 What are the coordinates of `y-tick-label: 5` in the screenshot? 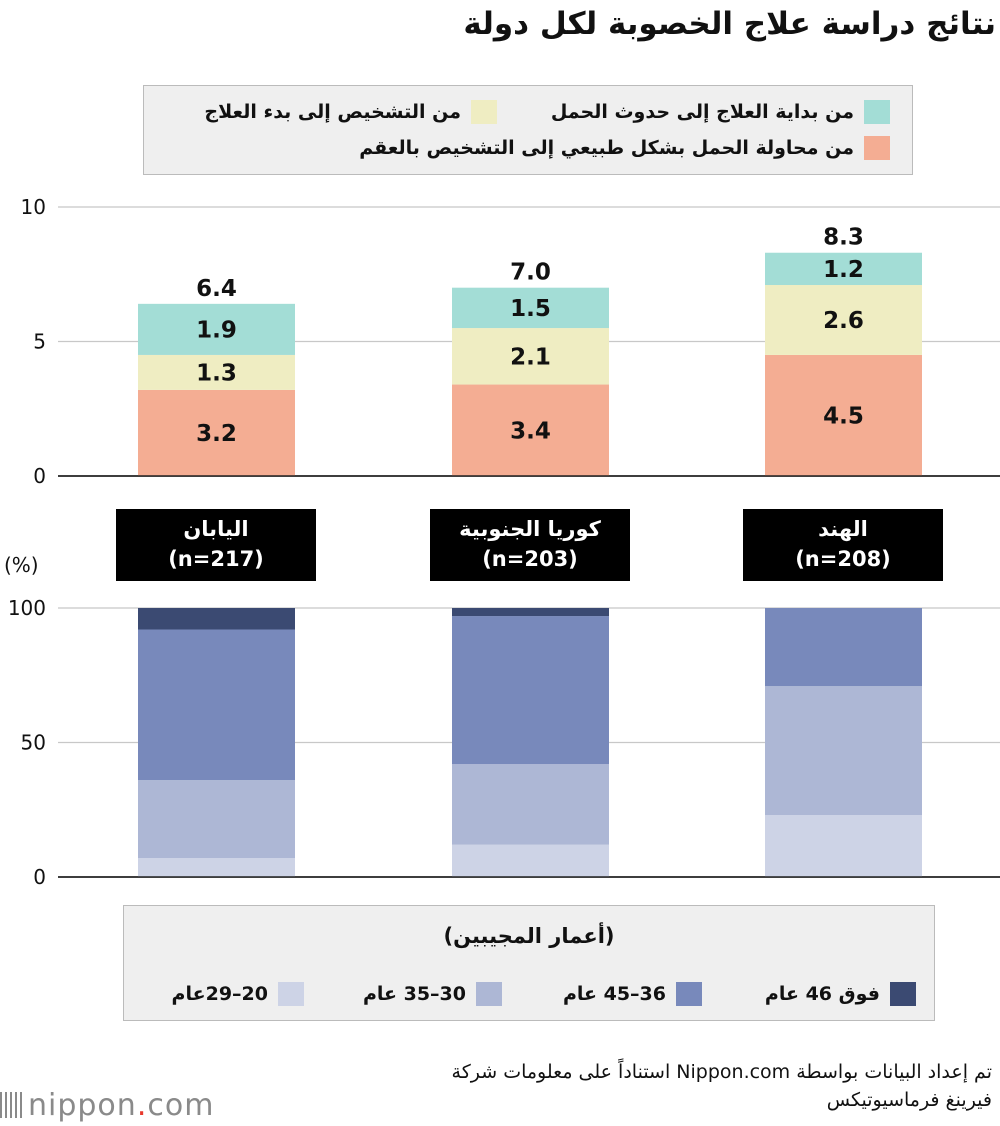 It's located at (39, 342).